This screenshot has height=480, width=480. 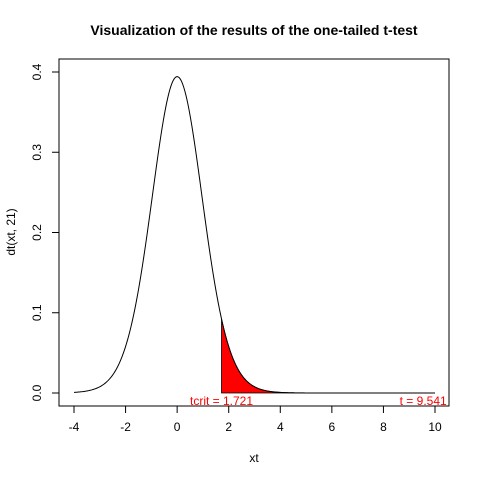 I want to click on shaded-rejection-region-group, so click(x=328, y=356).